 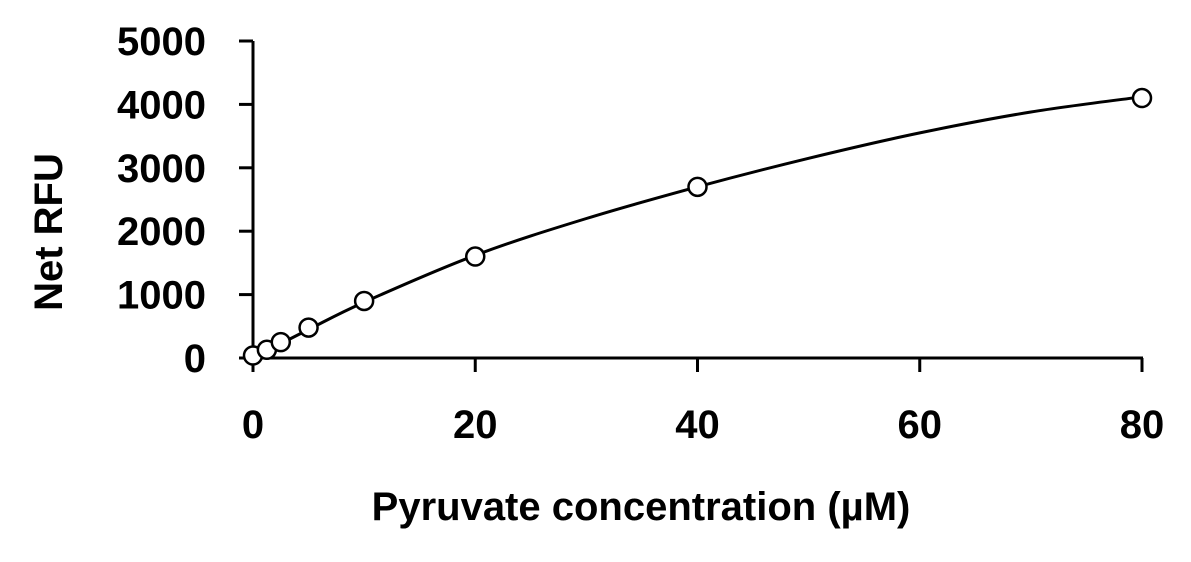 What do you see at coordinates (475, 425) in the screenshot?
I see `x-tick-label: 20` at bounding box center [475, 425].